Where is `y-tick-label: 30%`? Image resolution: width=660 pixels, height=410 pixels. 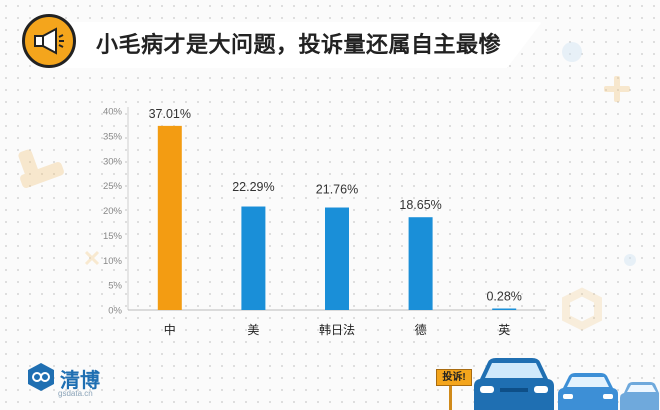 y-tick-label: 30% is located at coordinates (113, 161).